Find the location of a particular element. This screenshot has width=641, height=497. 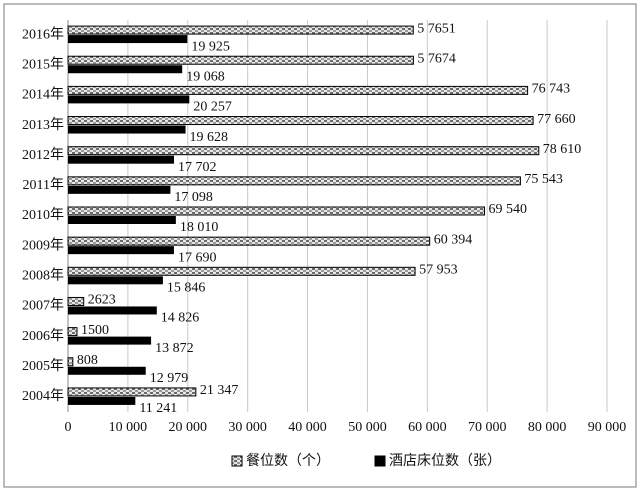

value-label: 19 925 is located at coordinates (210, 46).